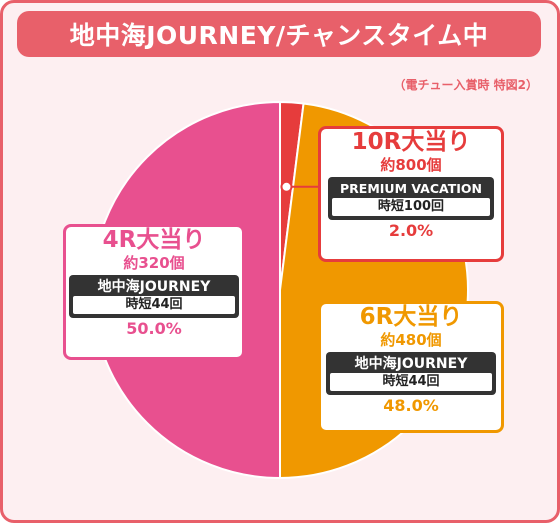 The height and width of the screenshot is (523, 560). I want to click on mode-box-10r: PREMIUM VACATION 時短100回, so click(411, 198).